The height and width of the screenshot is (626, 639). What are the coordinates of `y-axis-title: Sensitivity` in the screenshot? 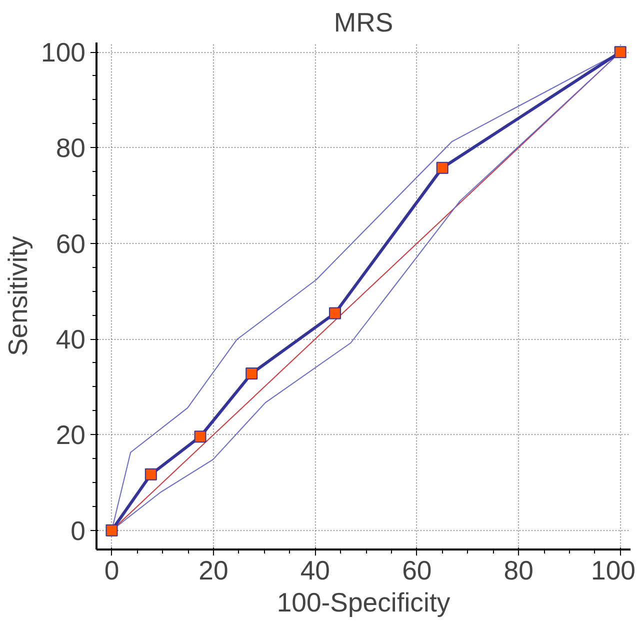 It's located at (18, 295).